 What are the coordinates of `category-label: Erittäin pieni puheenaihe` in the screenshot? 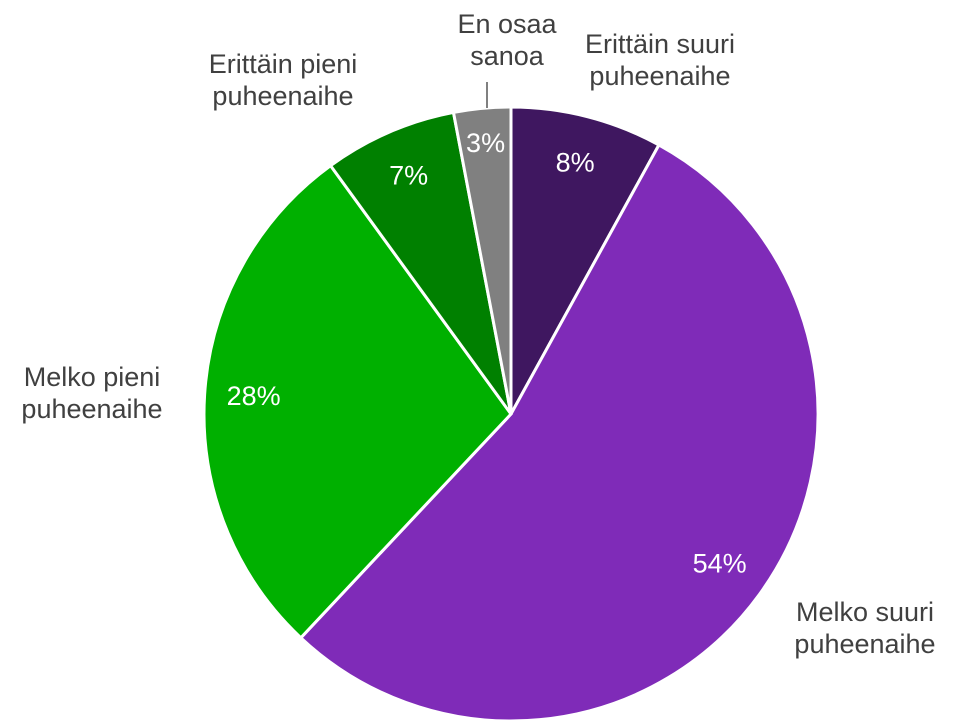 It's located at (283, 80).